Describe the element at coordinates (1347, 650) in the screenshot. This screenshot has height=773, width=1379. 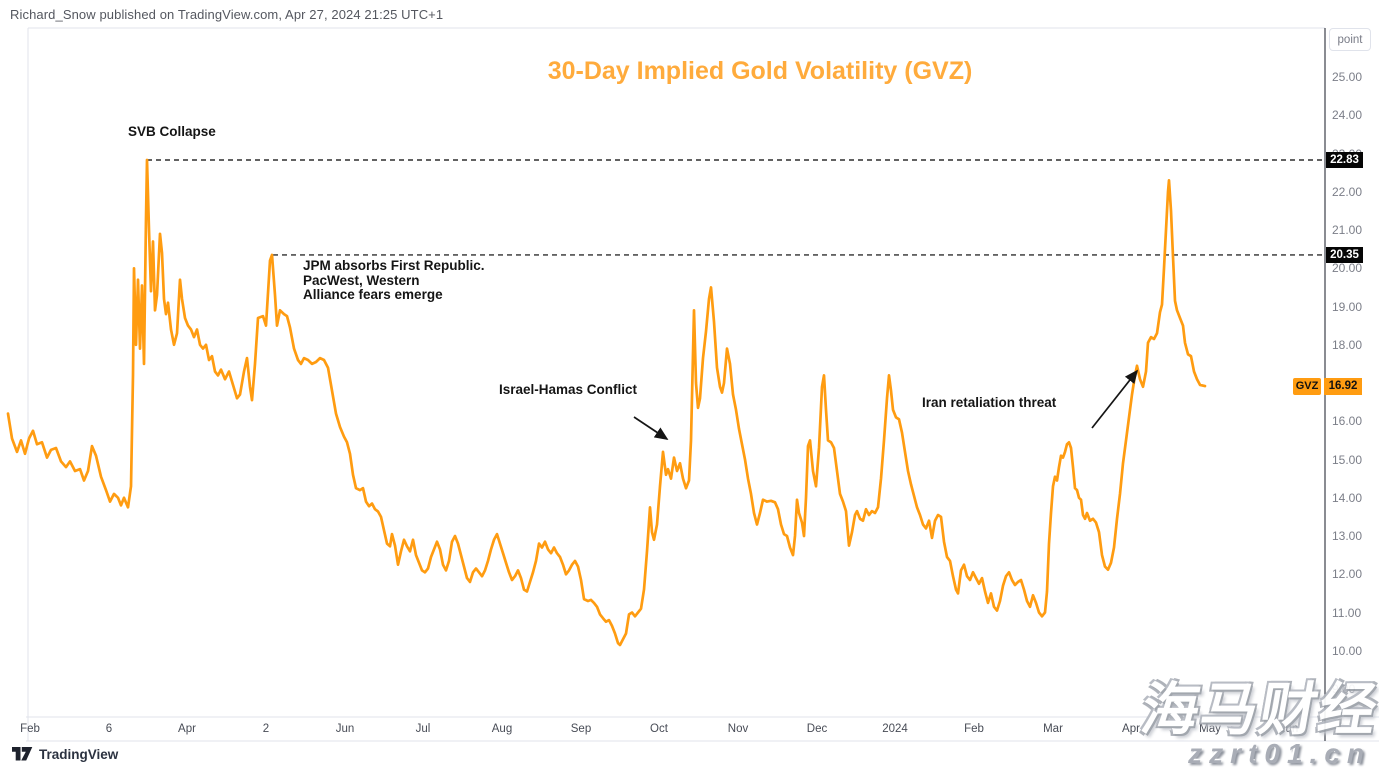
I see `price-tick-label: 10.00` at that location.